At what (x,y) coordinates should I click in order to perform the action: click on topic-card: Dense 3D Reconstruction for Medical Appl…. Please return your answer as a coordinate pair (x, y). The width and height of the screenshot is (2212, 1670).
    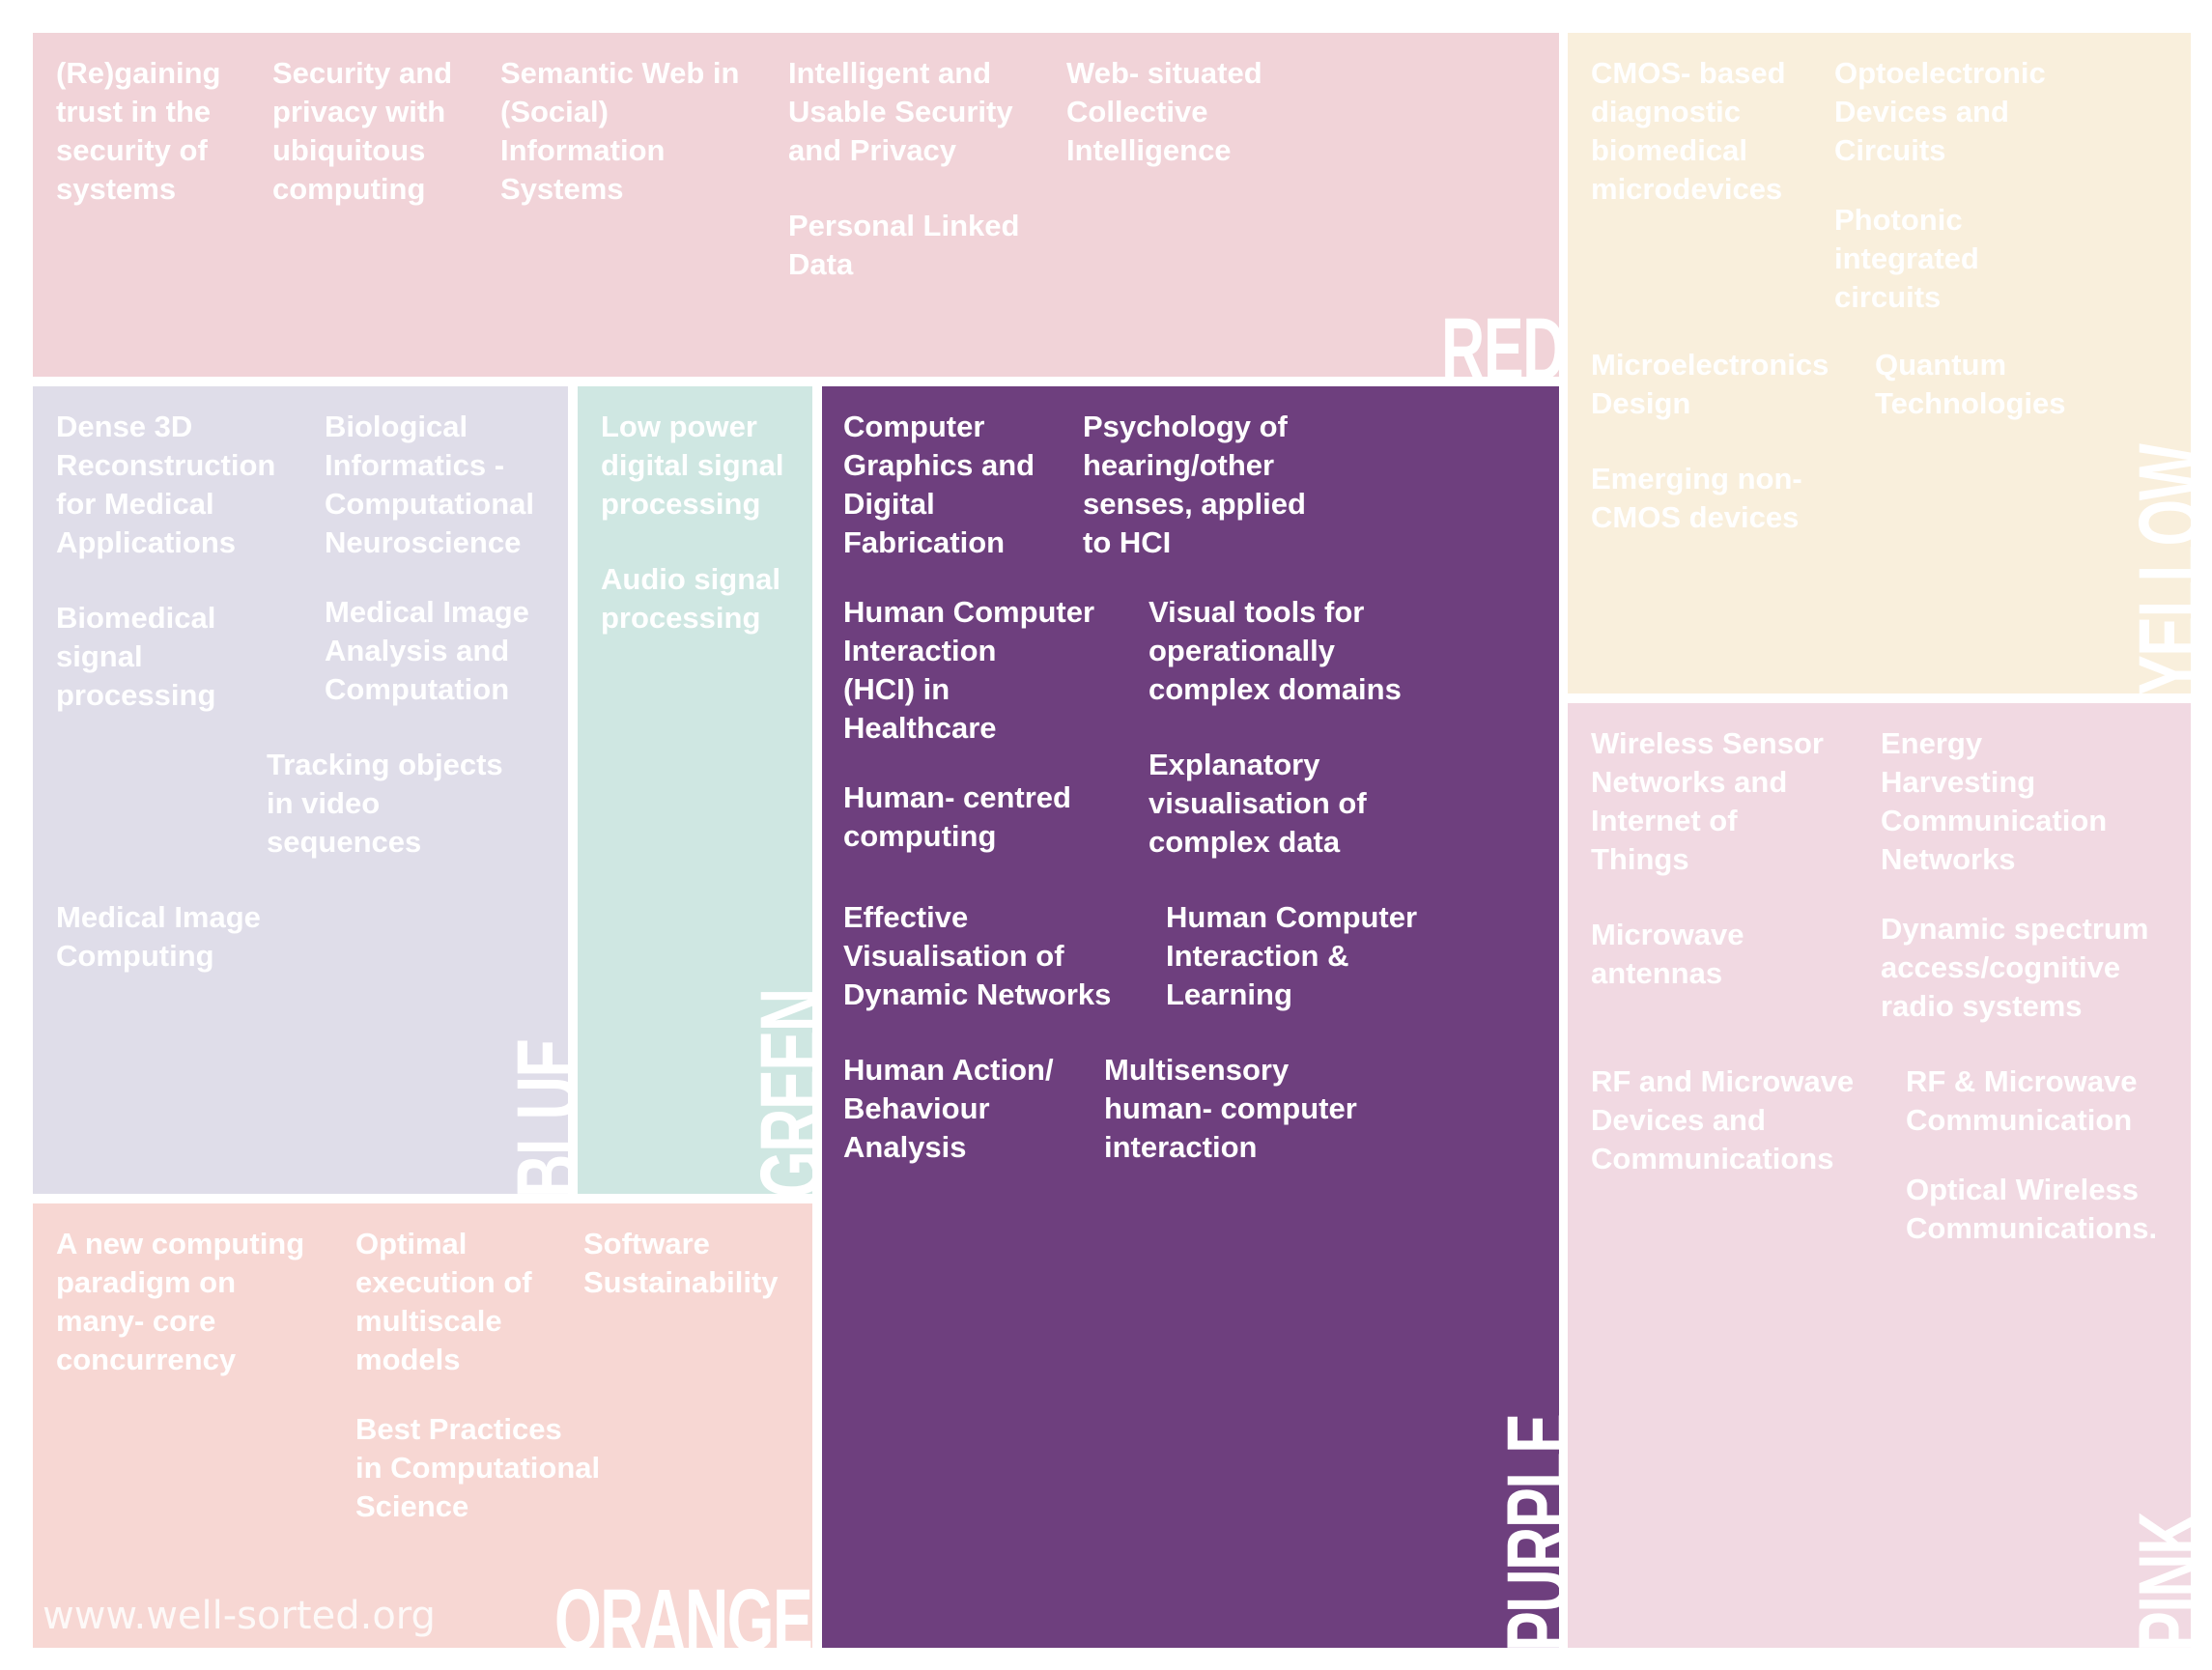
    Looking at the image, I should click on (166, 484).